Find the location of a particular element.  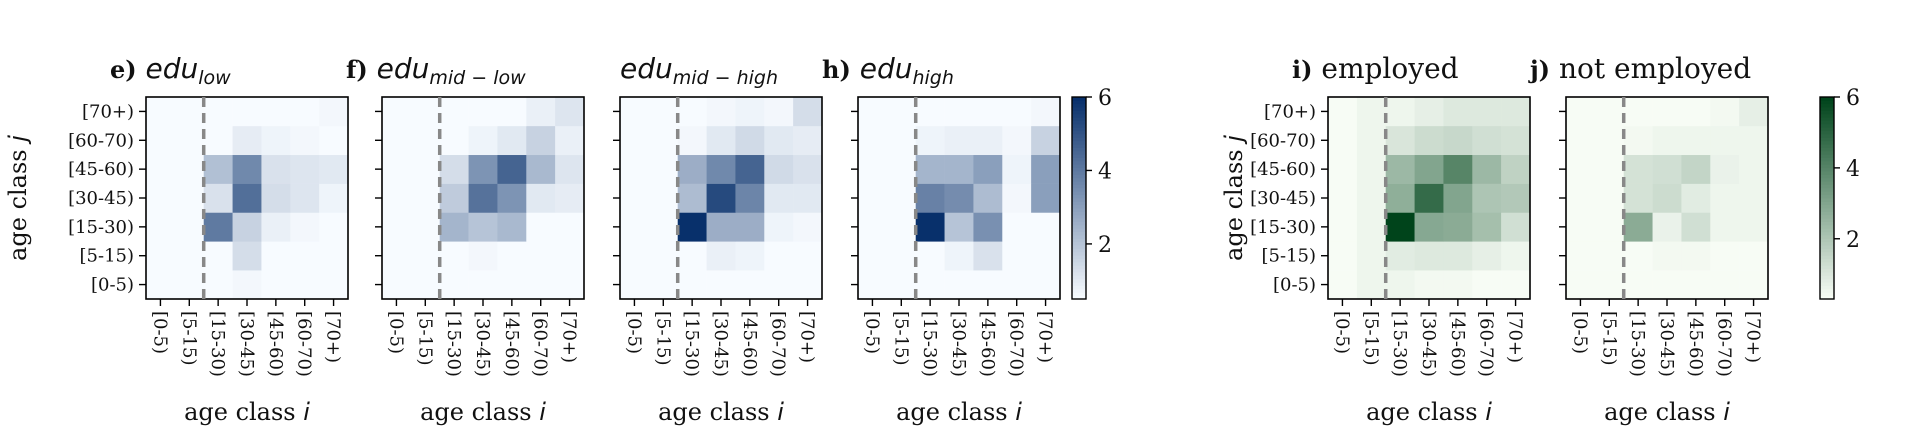

x-tick-label: [15-30) is located at coordinates (929, 344).